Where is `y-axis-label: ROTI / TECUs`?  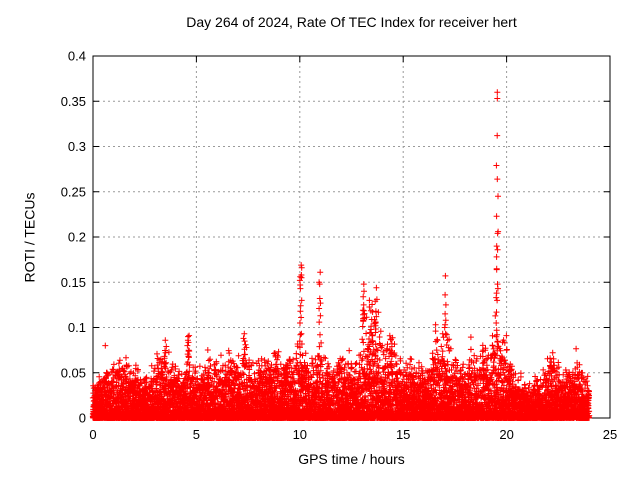 y-axis-label: ROTI / TECUs is located at coordinates (29, 237).